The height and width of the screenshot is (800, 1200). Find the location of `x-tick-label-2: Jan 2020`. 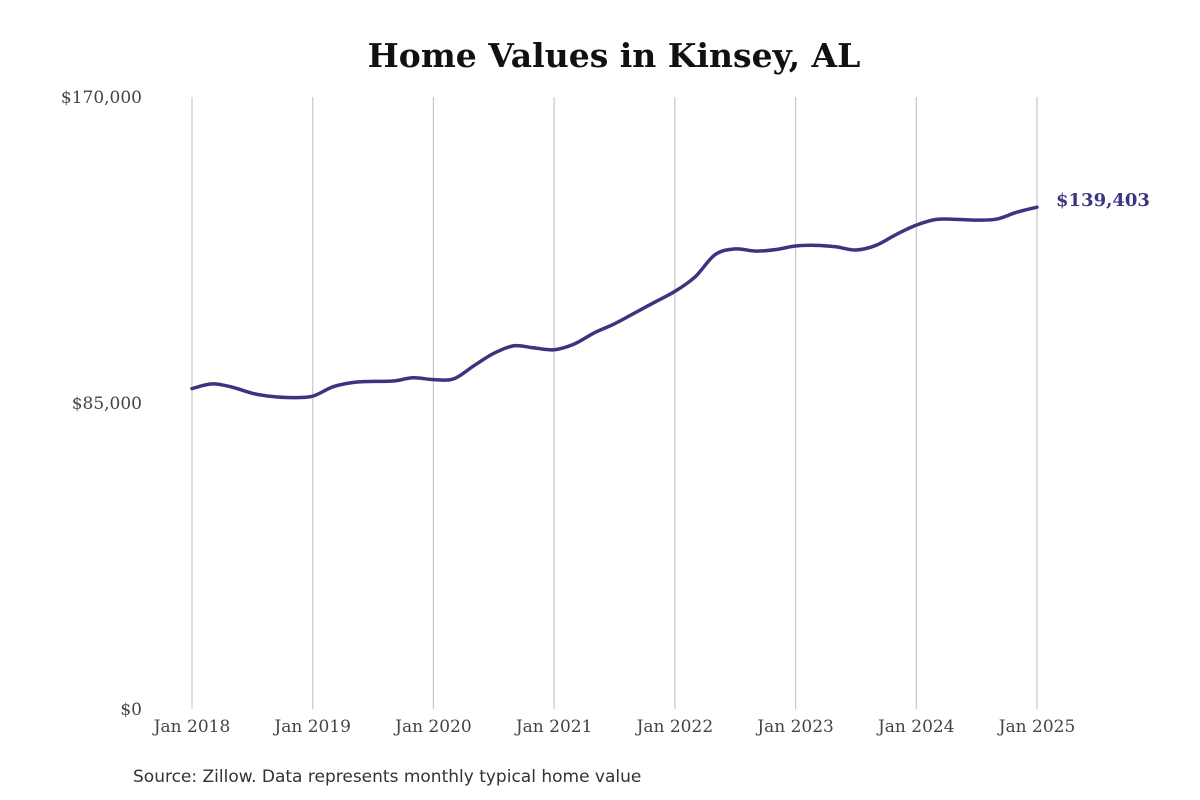

x-tick-label-2: Jan 2020 is located at coordinates (432, 727).